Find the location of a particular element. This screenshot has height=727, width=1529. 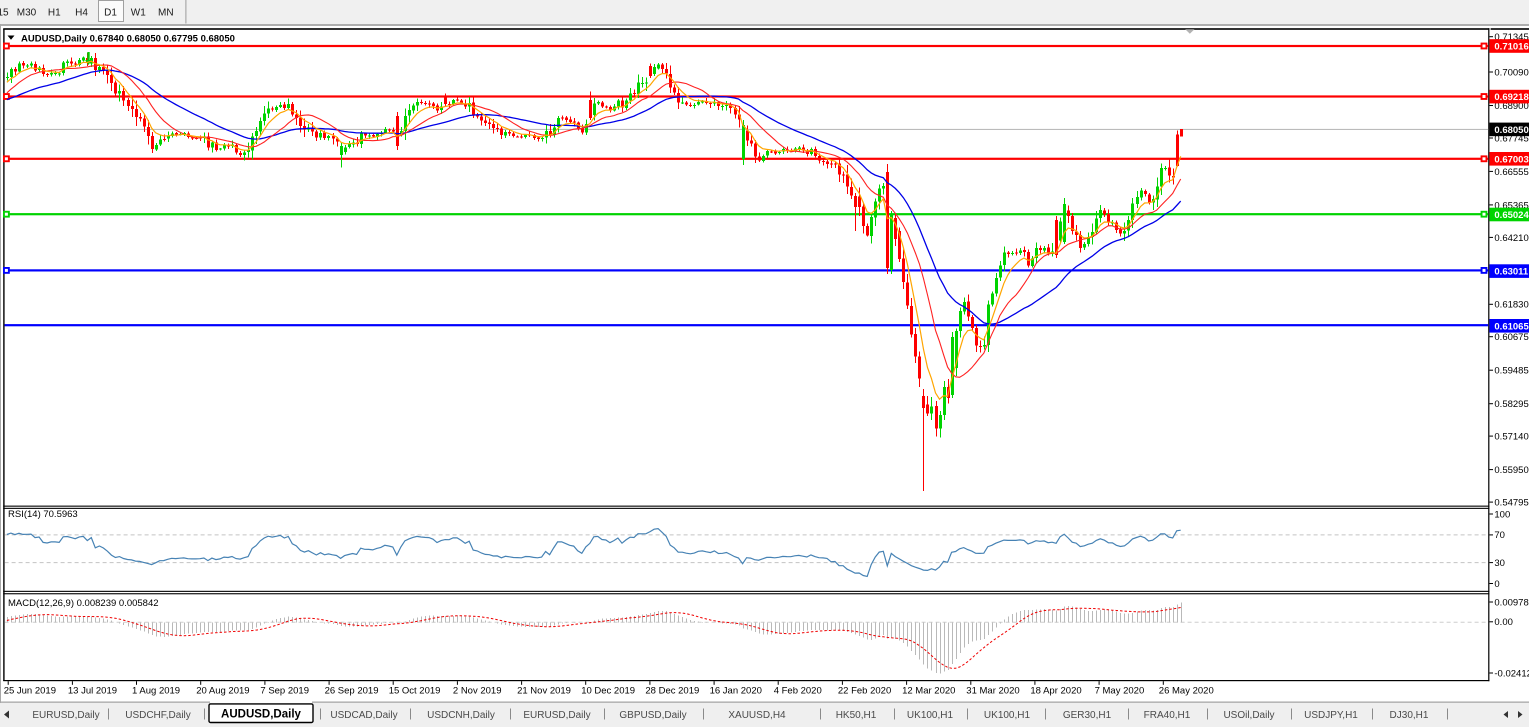

svg-text: 0.66555 is located at coordinates (1511, 172).